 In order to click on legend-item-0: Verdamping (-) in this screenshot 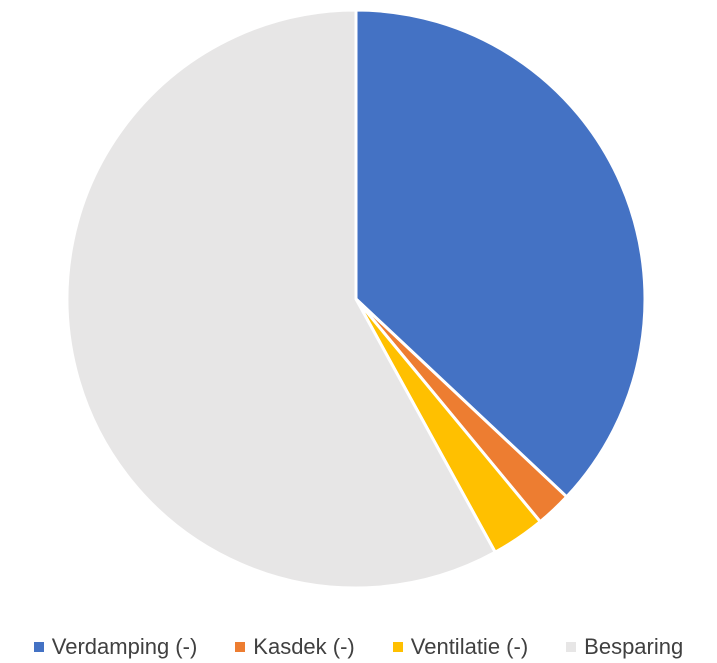, I will do `click(115, 646)`.